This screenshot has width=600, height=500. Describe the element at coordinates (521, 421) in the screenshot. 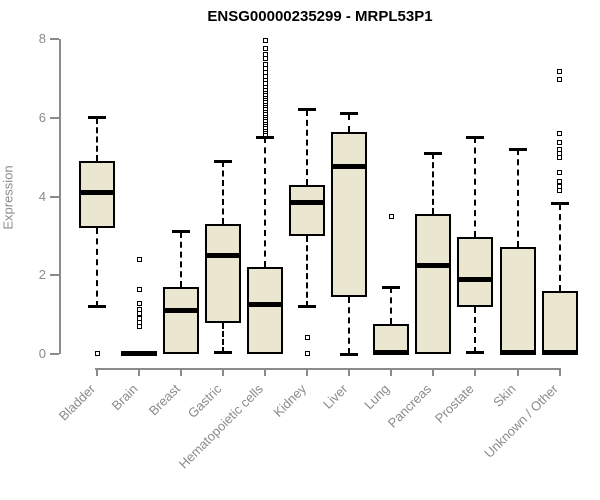

I see `x-axis-label-unknown-other: Unknown / Other` at that location.